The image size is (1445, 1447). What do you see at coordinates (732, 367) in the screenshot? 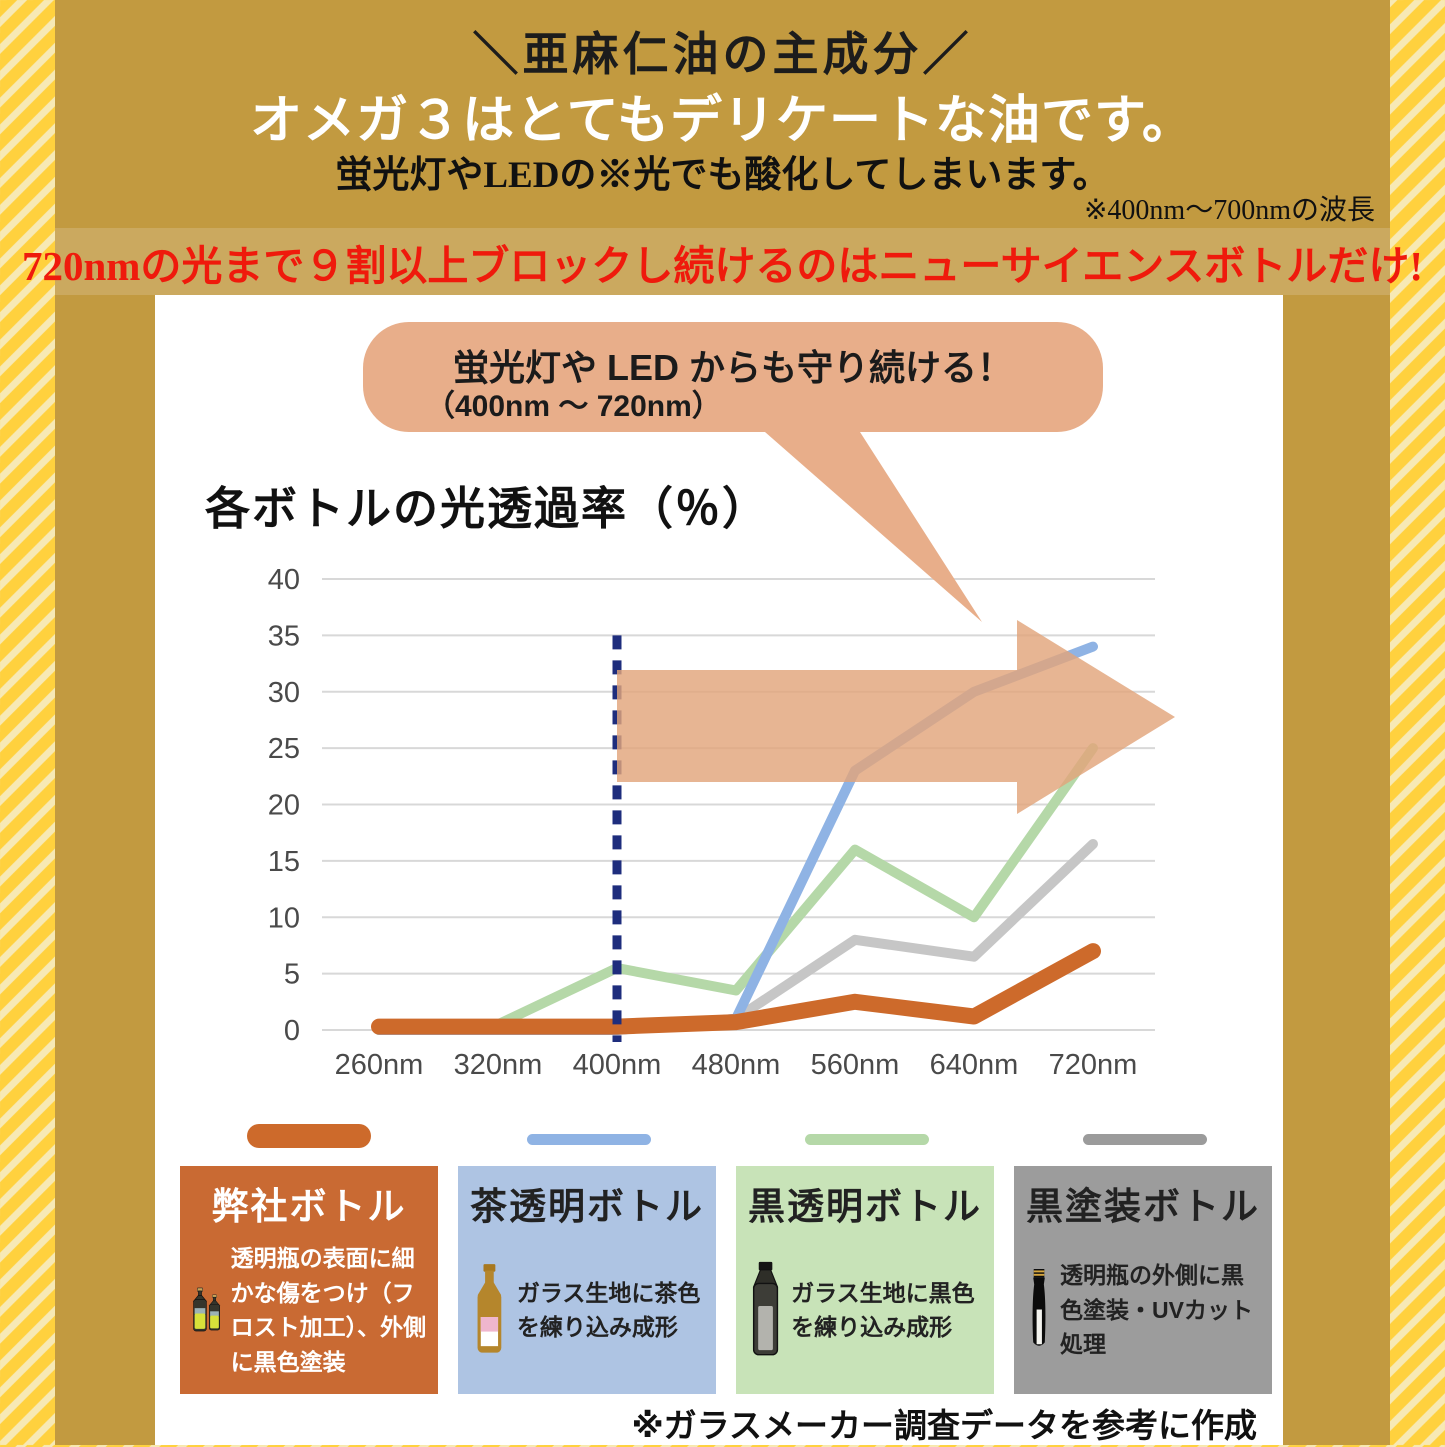
I see `speech-bubble-line1: 蛍光灯や LED からも守り続ける！` at bounding box center [732, 367].